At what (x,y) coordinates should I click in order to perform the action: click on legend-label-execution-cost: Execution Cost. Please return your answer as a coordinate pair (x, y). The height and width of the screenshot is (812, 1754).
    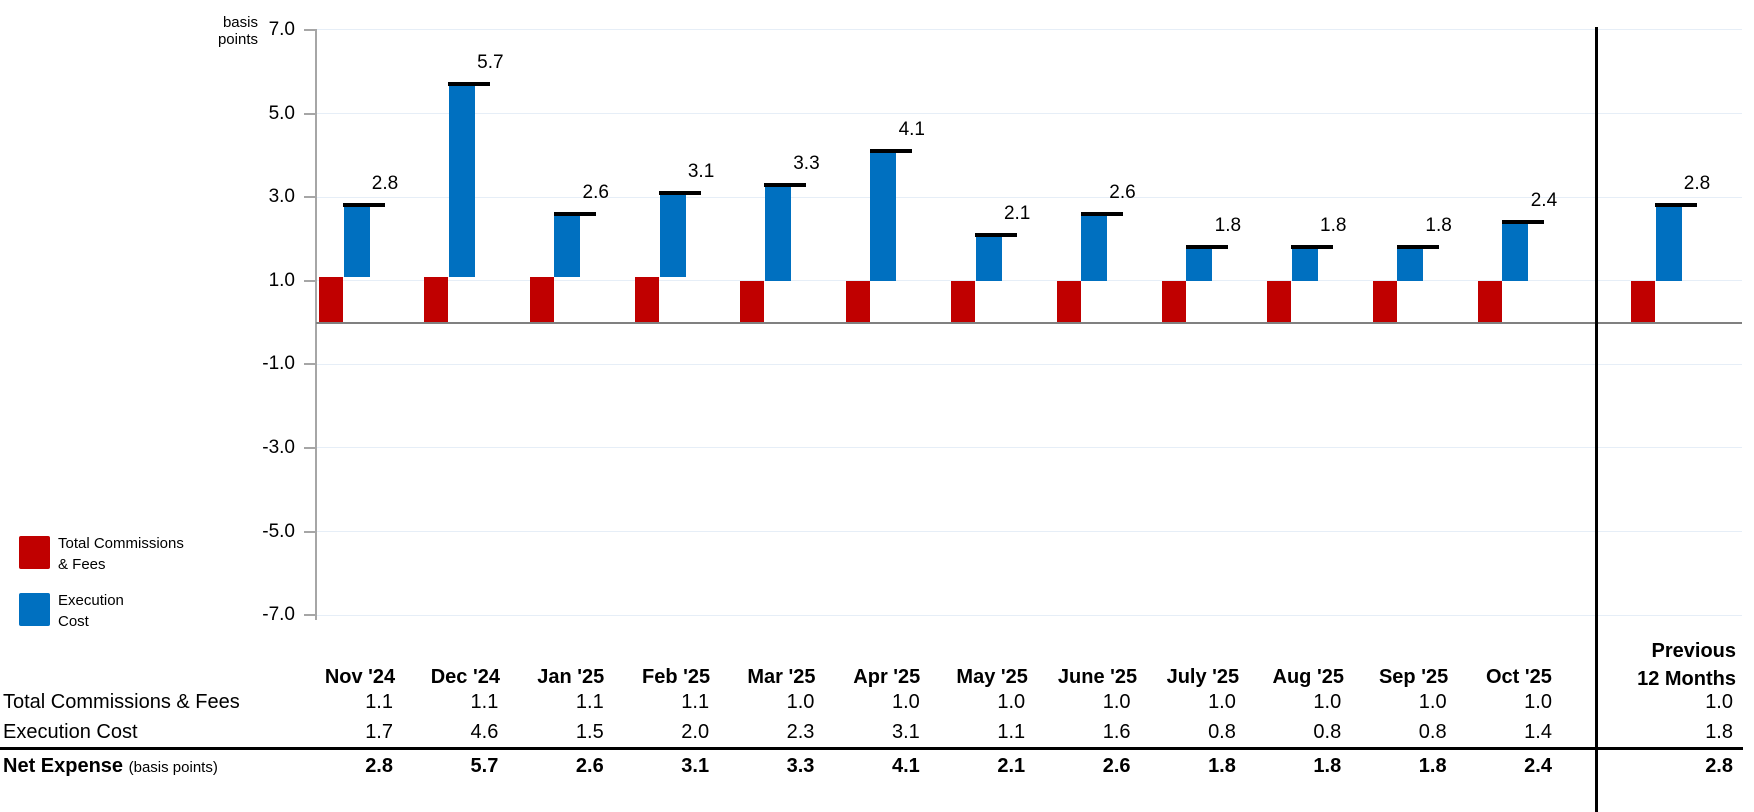
    Looking at the image, I should click on (91, 611).